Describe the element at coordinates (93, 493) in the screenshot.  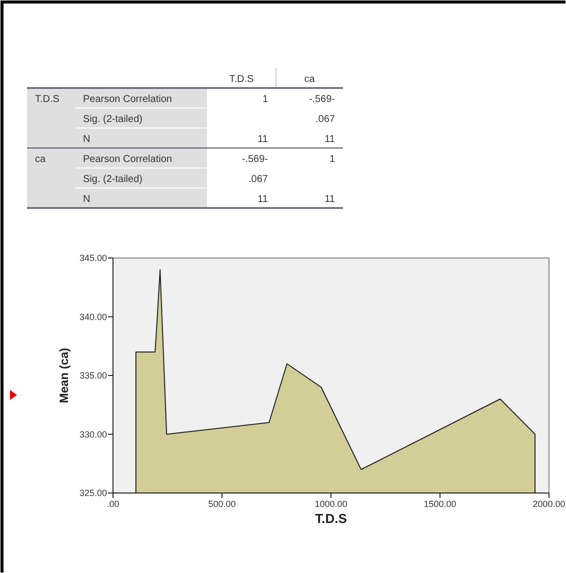
I see `y-tick-label: 325.00` at that location.